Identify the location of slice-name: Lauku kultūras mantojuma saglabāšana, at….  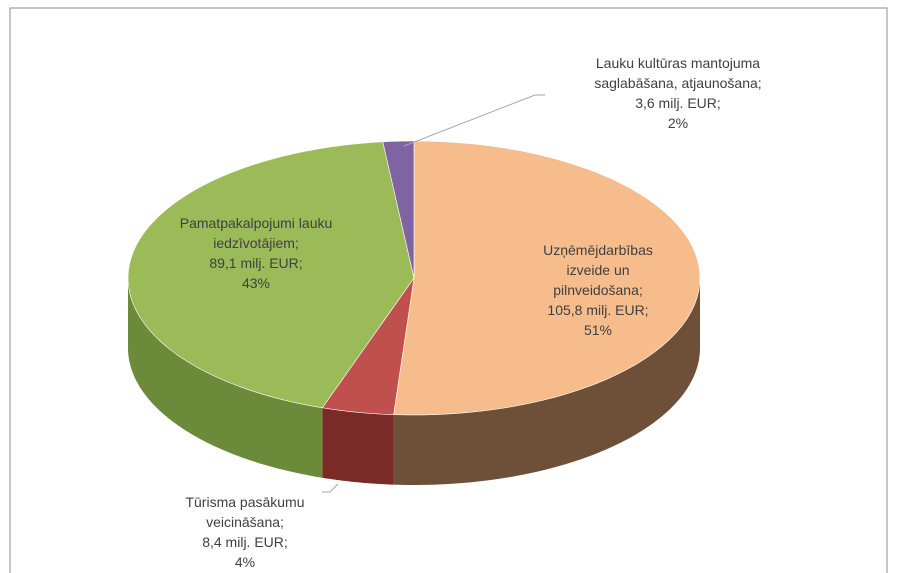
(678, 73).